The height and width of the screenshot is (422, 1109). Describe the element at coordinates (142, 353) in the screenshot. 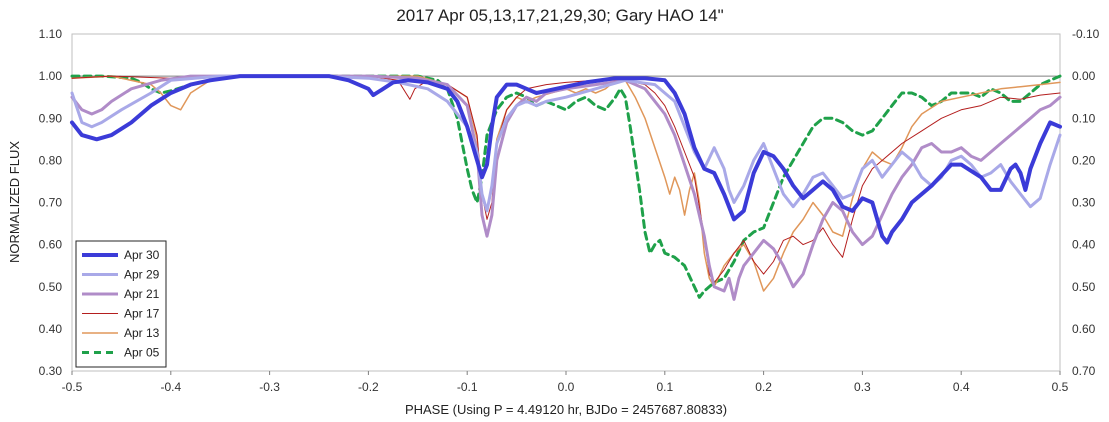

I see `legend-label: Apr 05` at that location.